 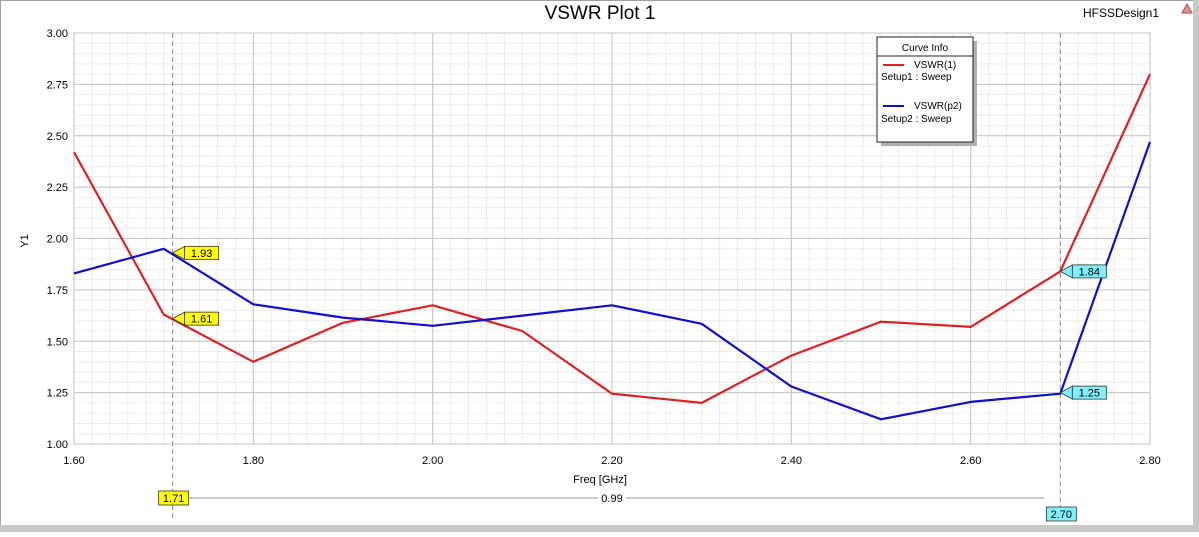 I want to click on y-tick-label: 2.50, so click(x=57, y=137).